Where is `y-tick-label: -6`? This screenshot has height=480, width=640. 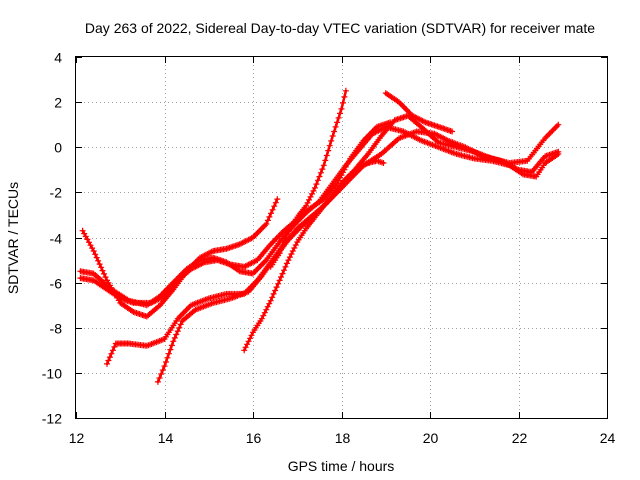
y-tick-label: -6 is located at coordinates (56, 284).